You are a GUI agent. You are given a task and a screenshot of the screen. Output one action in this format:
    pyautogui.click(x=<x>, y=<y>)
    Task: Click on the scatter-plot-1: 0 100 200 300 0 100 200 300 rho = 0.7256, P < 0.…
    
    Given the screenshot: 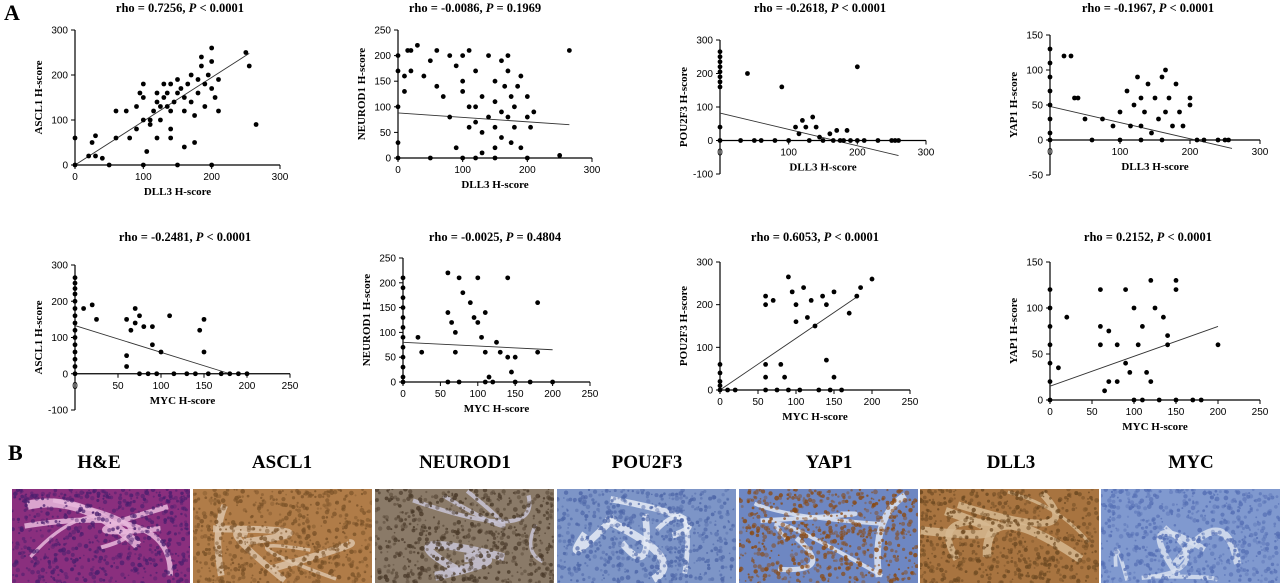 What is the action you would take?
    pyautogui.click(x=161, y=99)
    